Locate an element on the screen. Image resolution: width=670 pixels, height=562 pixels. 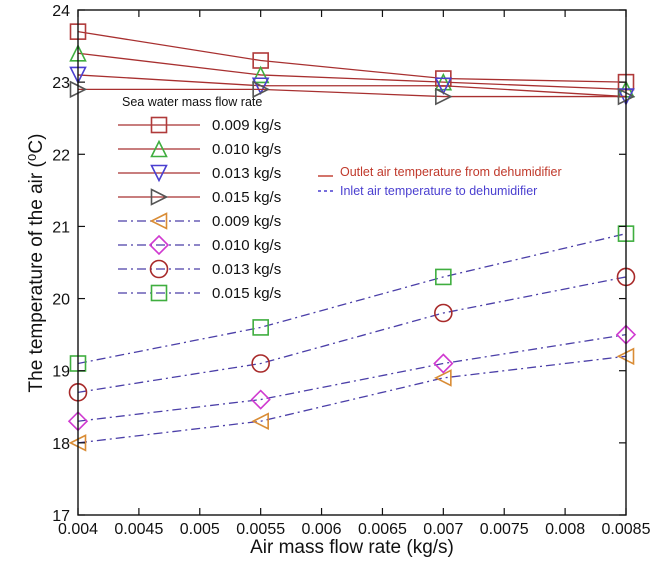
x-tick-label: 0.006 is located at coordinates (322, 529).